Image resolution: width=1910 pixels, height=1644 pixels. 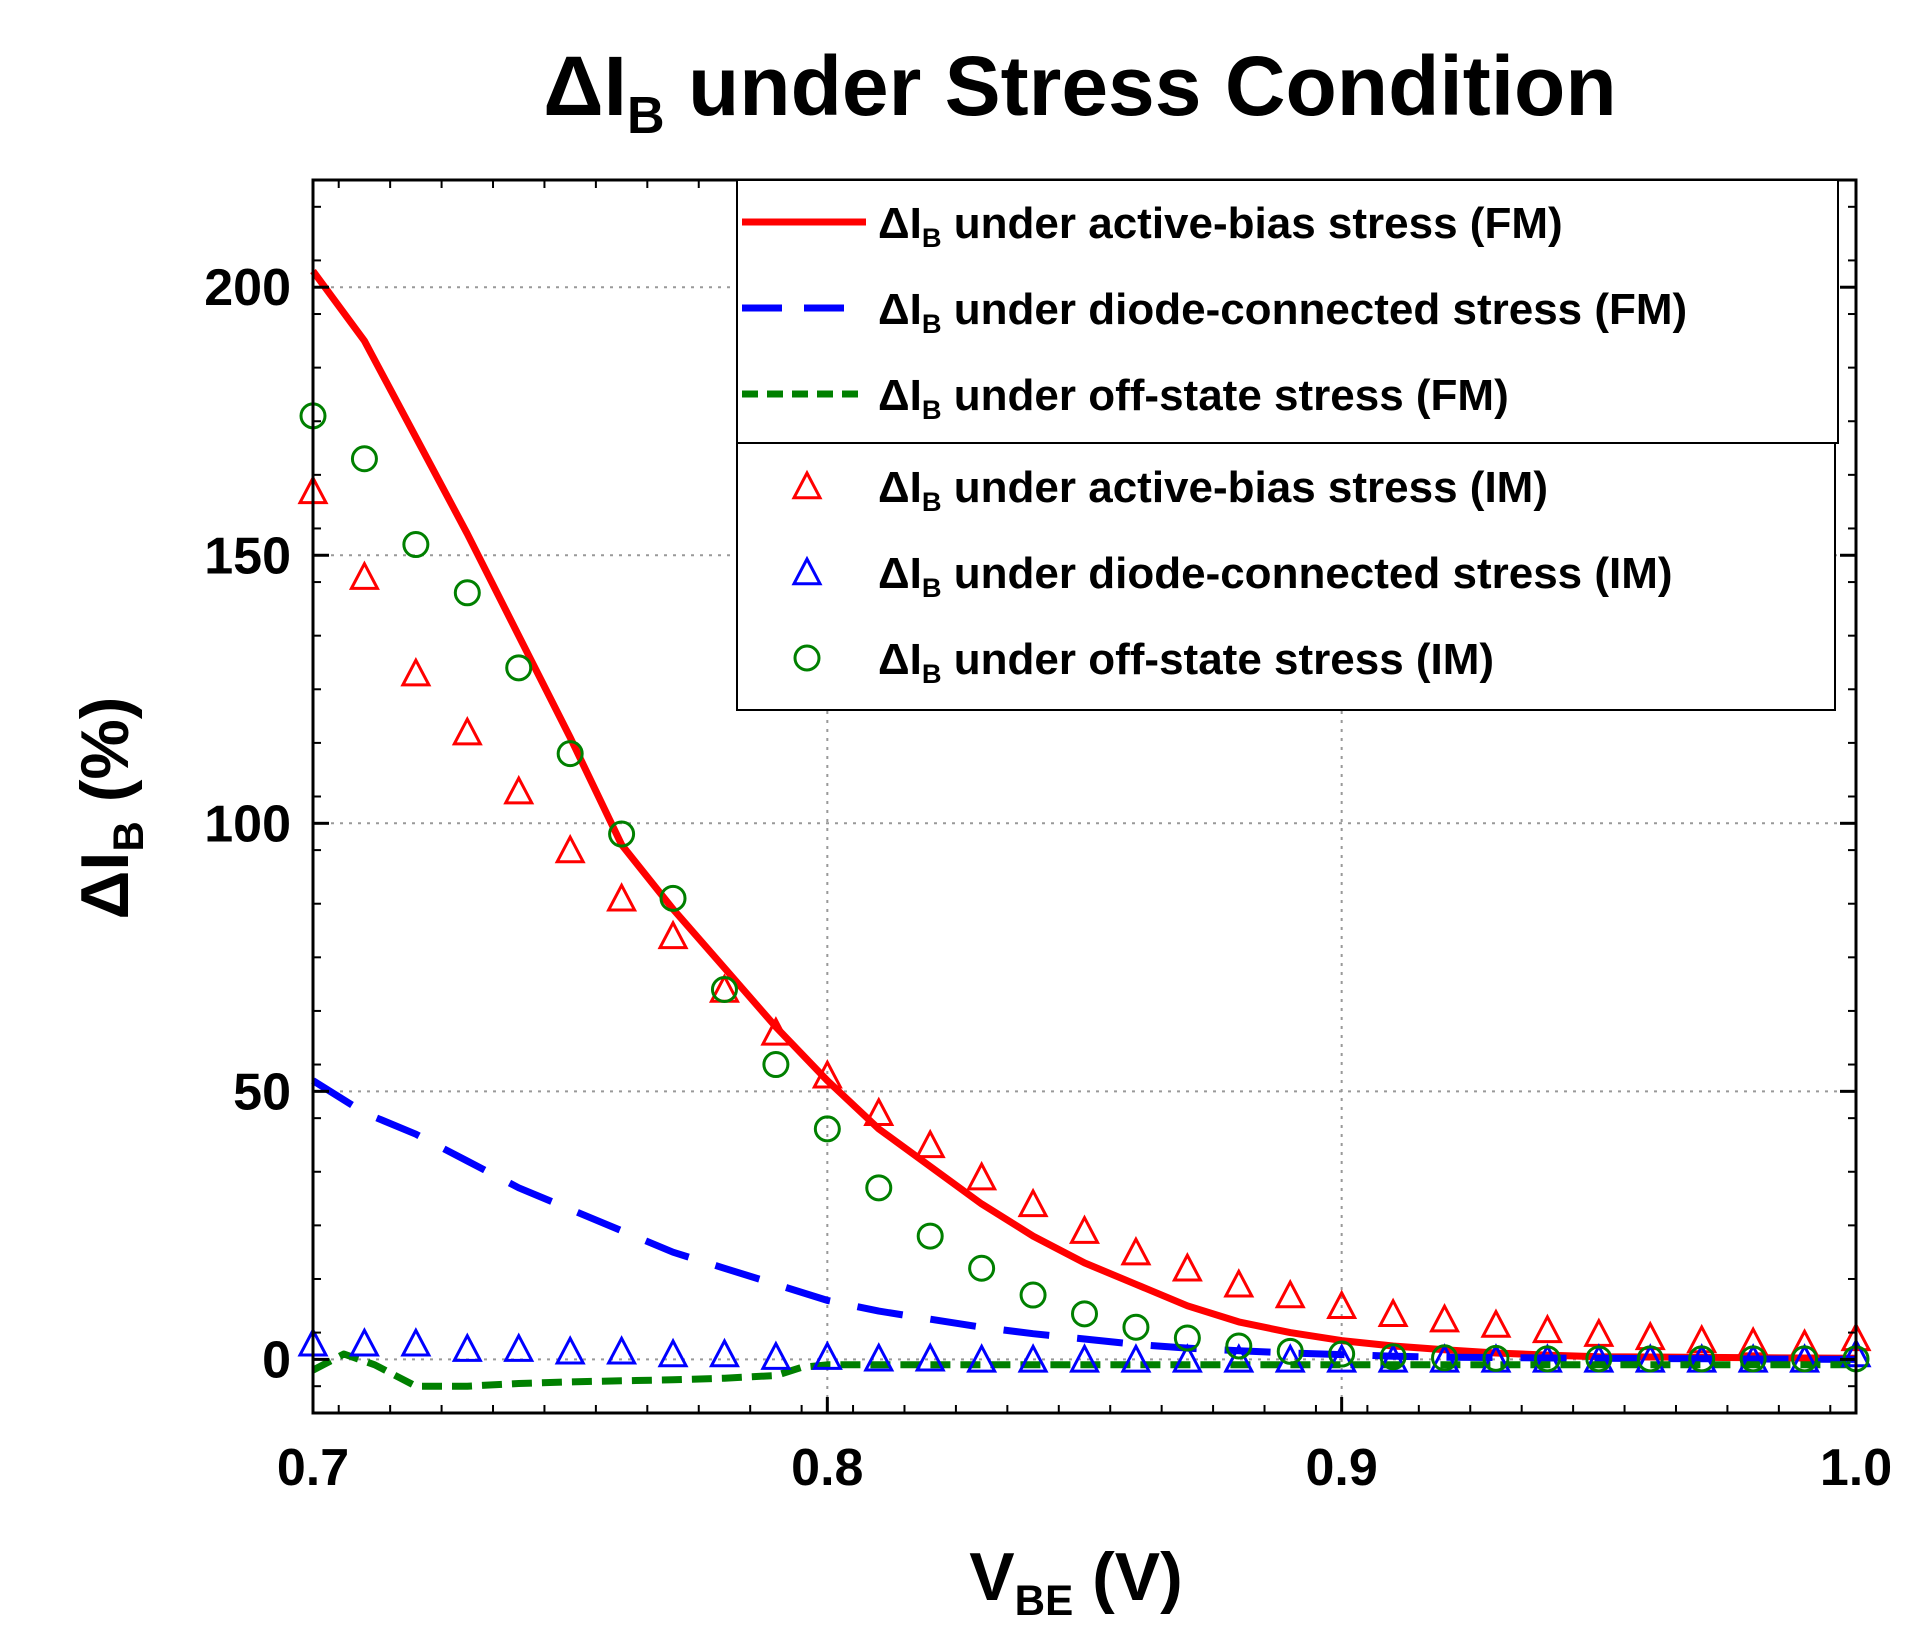 I want to click on x-tick-label: 1.0, so click(x=1856, y=1468).